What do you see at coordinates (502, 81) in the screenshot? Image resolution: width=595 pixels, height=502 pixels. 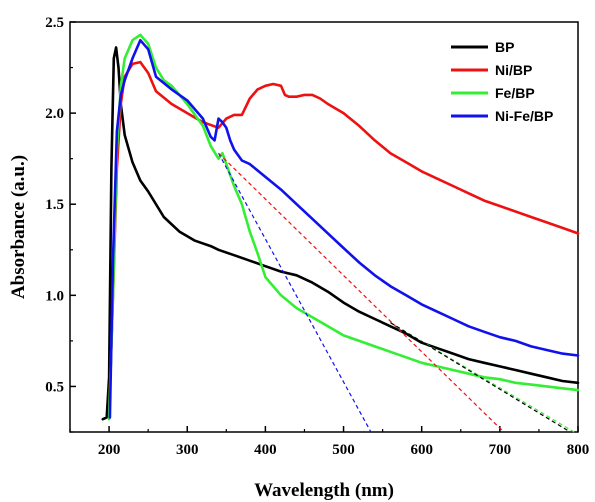 I see `legend: BP Ni/BP Fe/BP Ni-Fe/BP` at bounding box center [502, 81].